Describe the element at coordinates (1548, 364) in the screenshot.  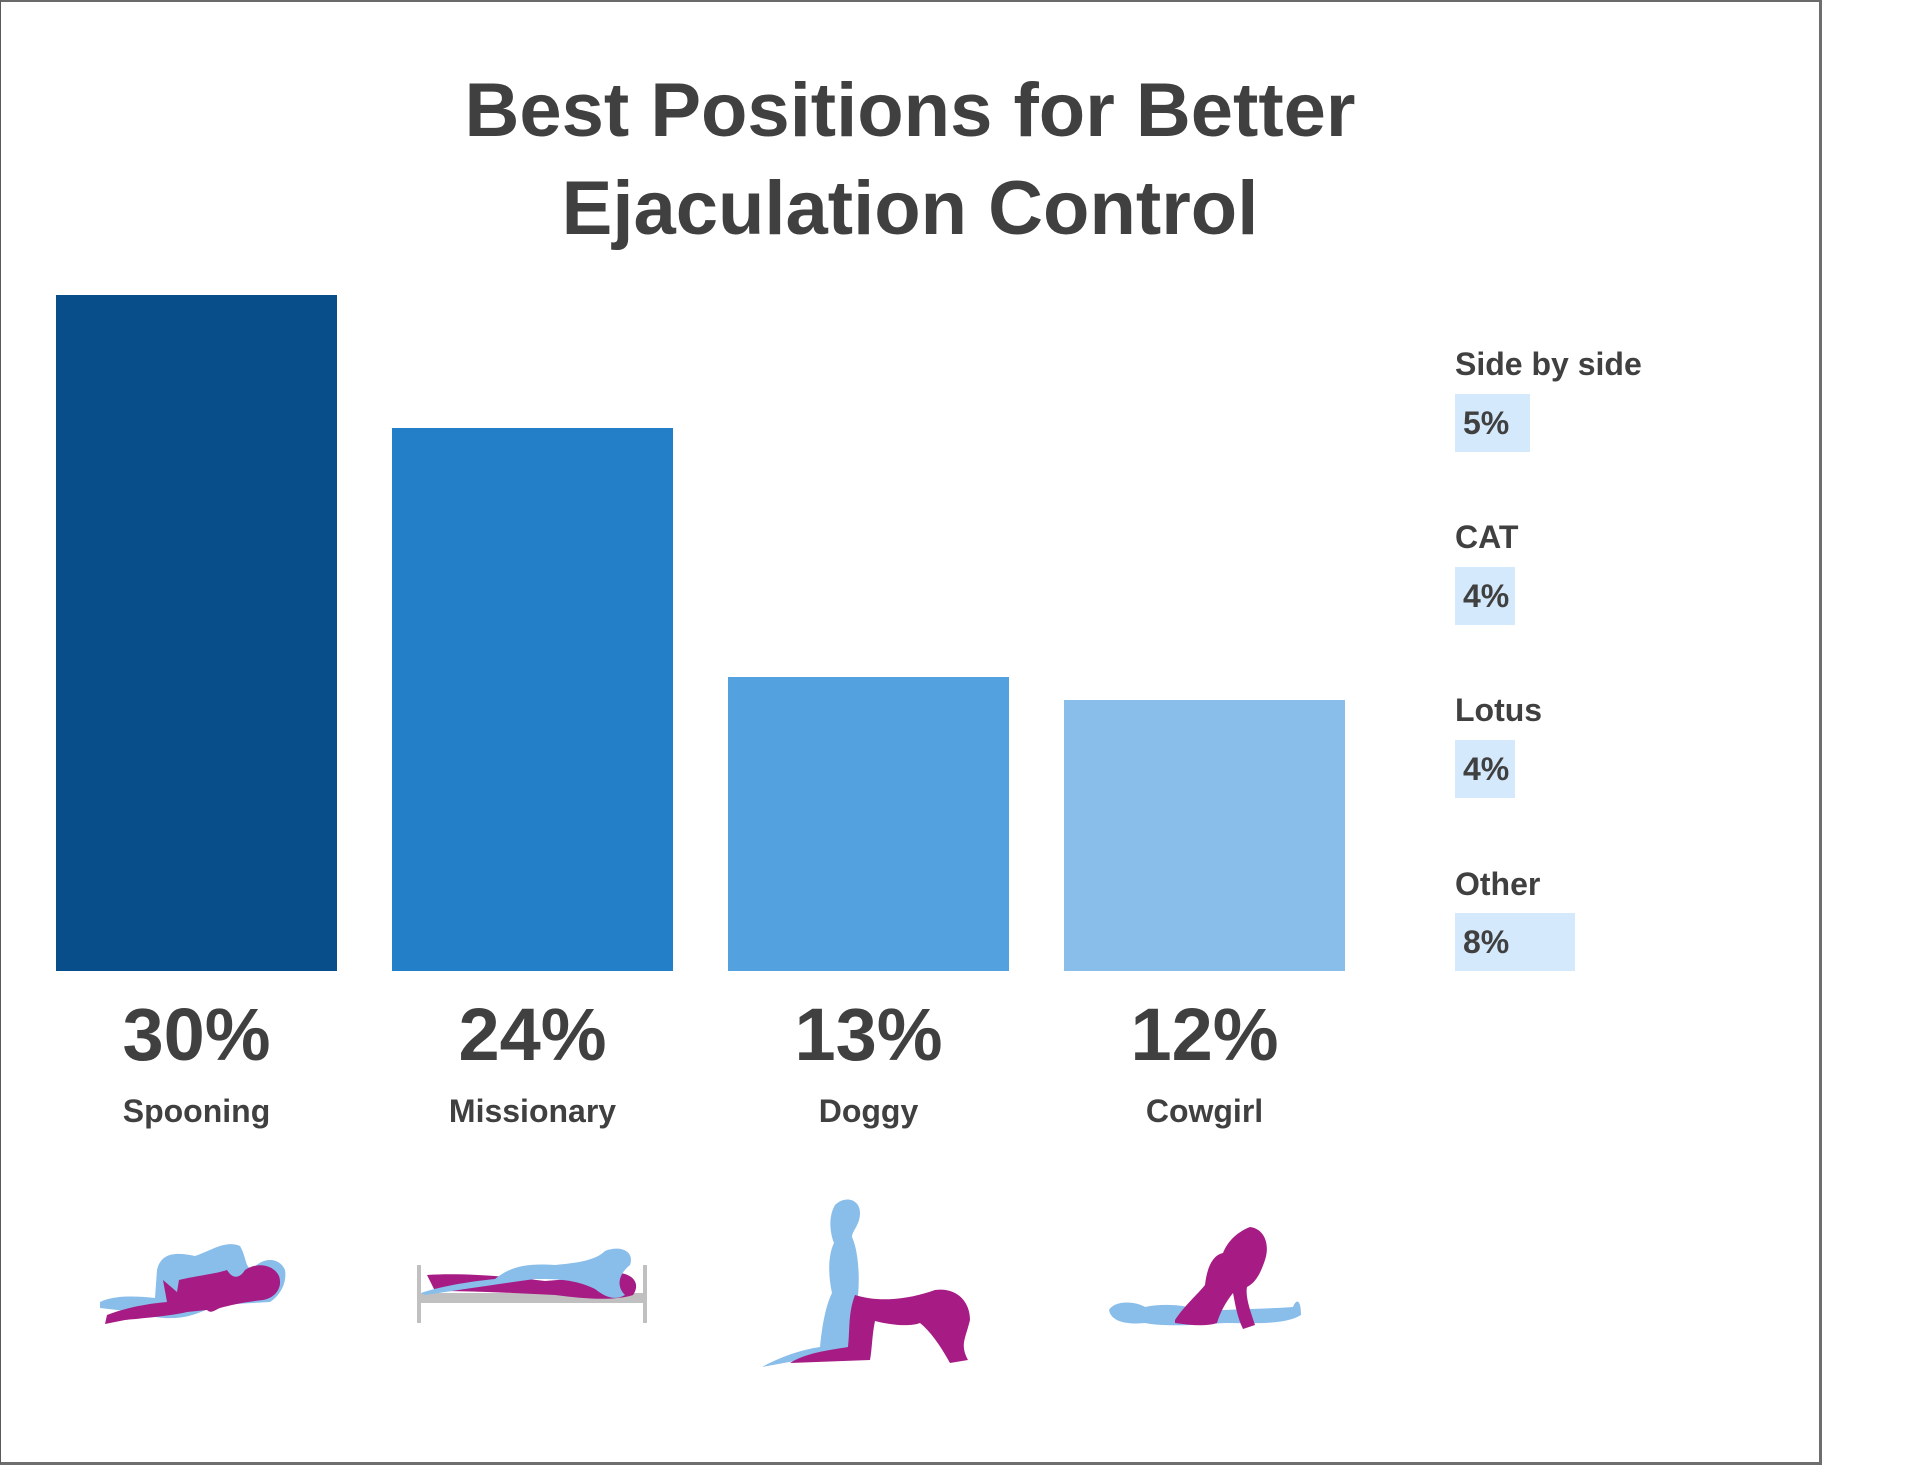
I see `legend-label-side-by-side: Side by side` at that location.